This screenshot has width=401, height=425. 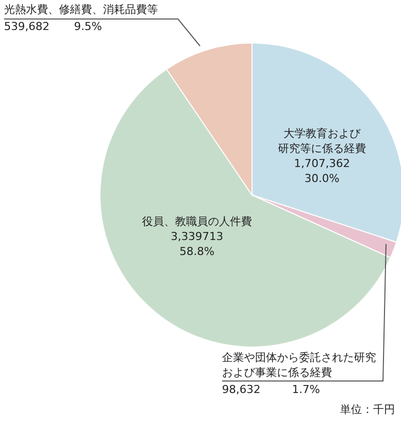 What do you see at coordinates (299, 365) in the screenshot?
I see `slice-label: 企業や団体から委託された研究および事業に係る経費` at bounding box center [299, 365].